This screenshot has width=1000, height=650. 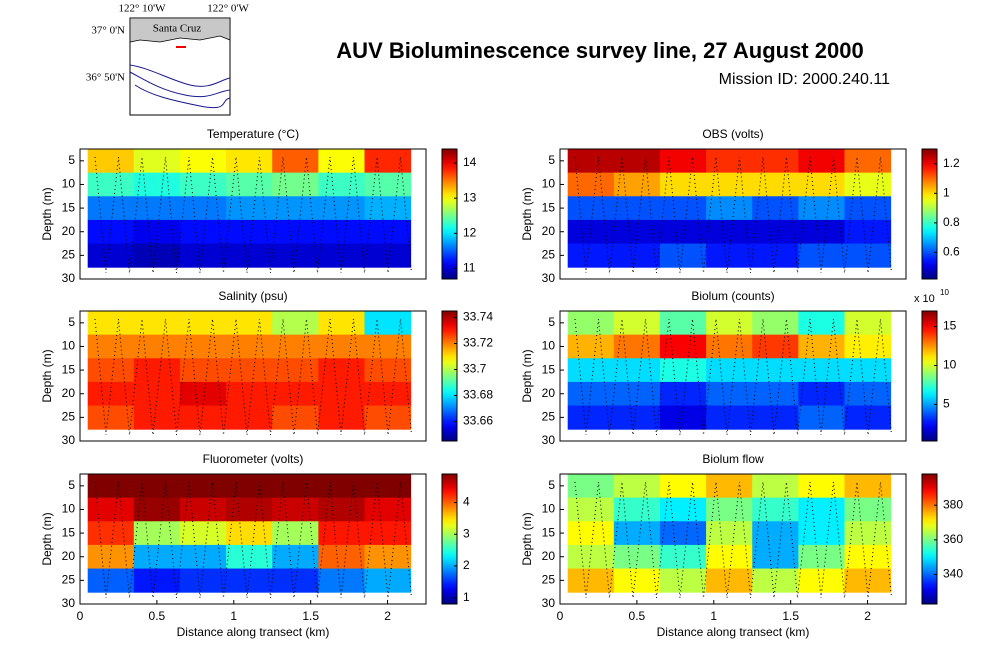 What do you see at coordinates (253, 134) in the screenshot?
I see `panel-title: Temperature (°C)` at bounding box center [253, 134].